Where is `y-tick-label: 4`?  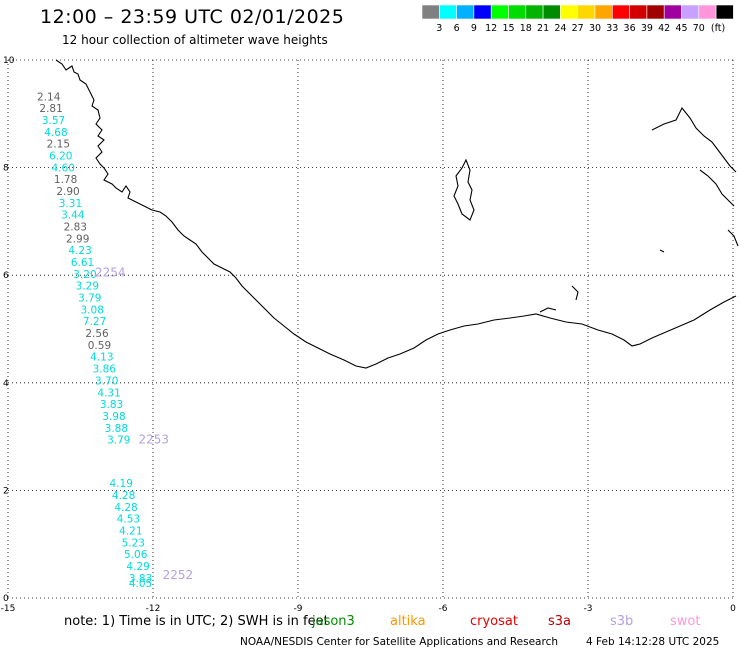 y-tick-label: 4 is located at coordinates (6, 384).